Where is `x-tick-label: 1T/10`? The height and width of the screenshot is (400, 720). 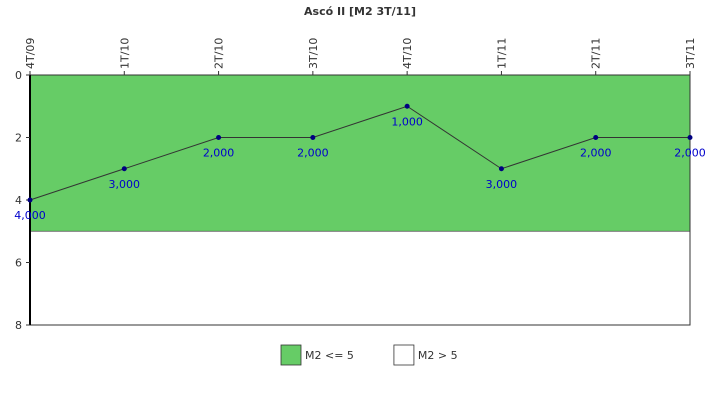 x-tick-label: 1T/10 is located at coordinates (124, 53).